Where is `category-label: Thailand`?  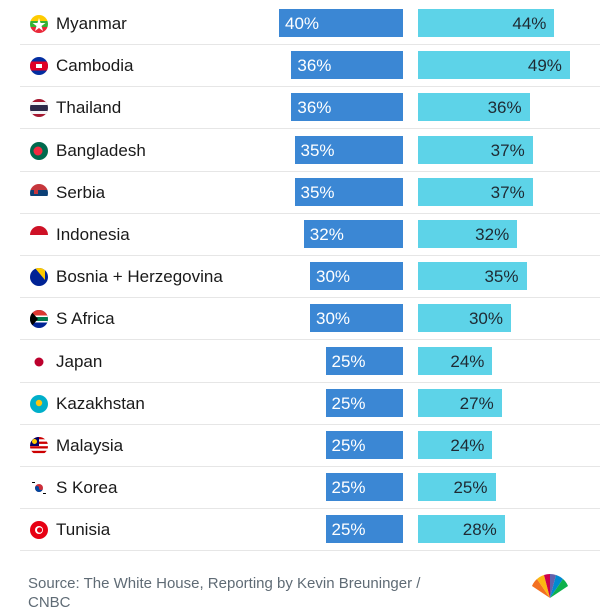 category-label: Thailand is located at coordinates (89, 108).